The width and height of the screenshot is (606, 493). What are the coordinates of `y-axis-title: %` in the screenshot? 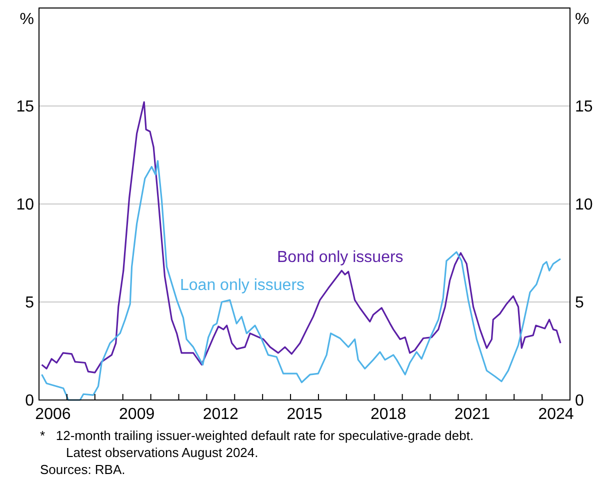 It's located at (27, 19).